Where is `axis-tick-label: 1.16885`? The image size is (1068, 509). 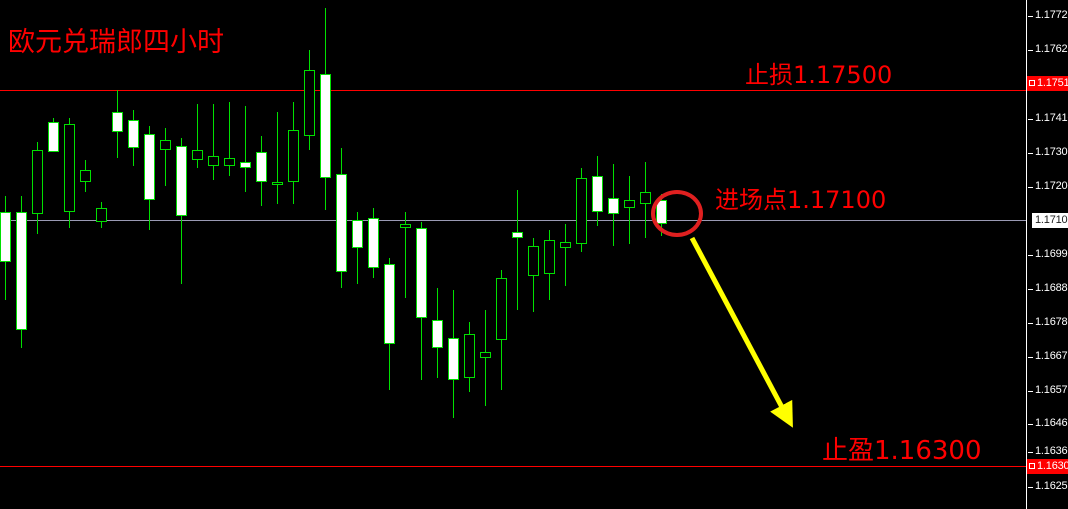
axis-tick-label: 1.16885 is located at coordinates (1051, 288).